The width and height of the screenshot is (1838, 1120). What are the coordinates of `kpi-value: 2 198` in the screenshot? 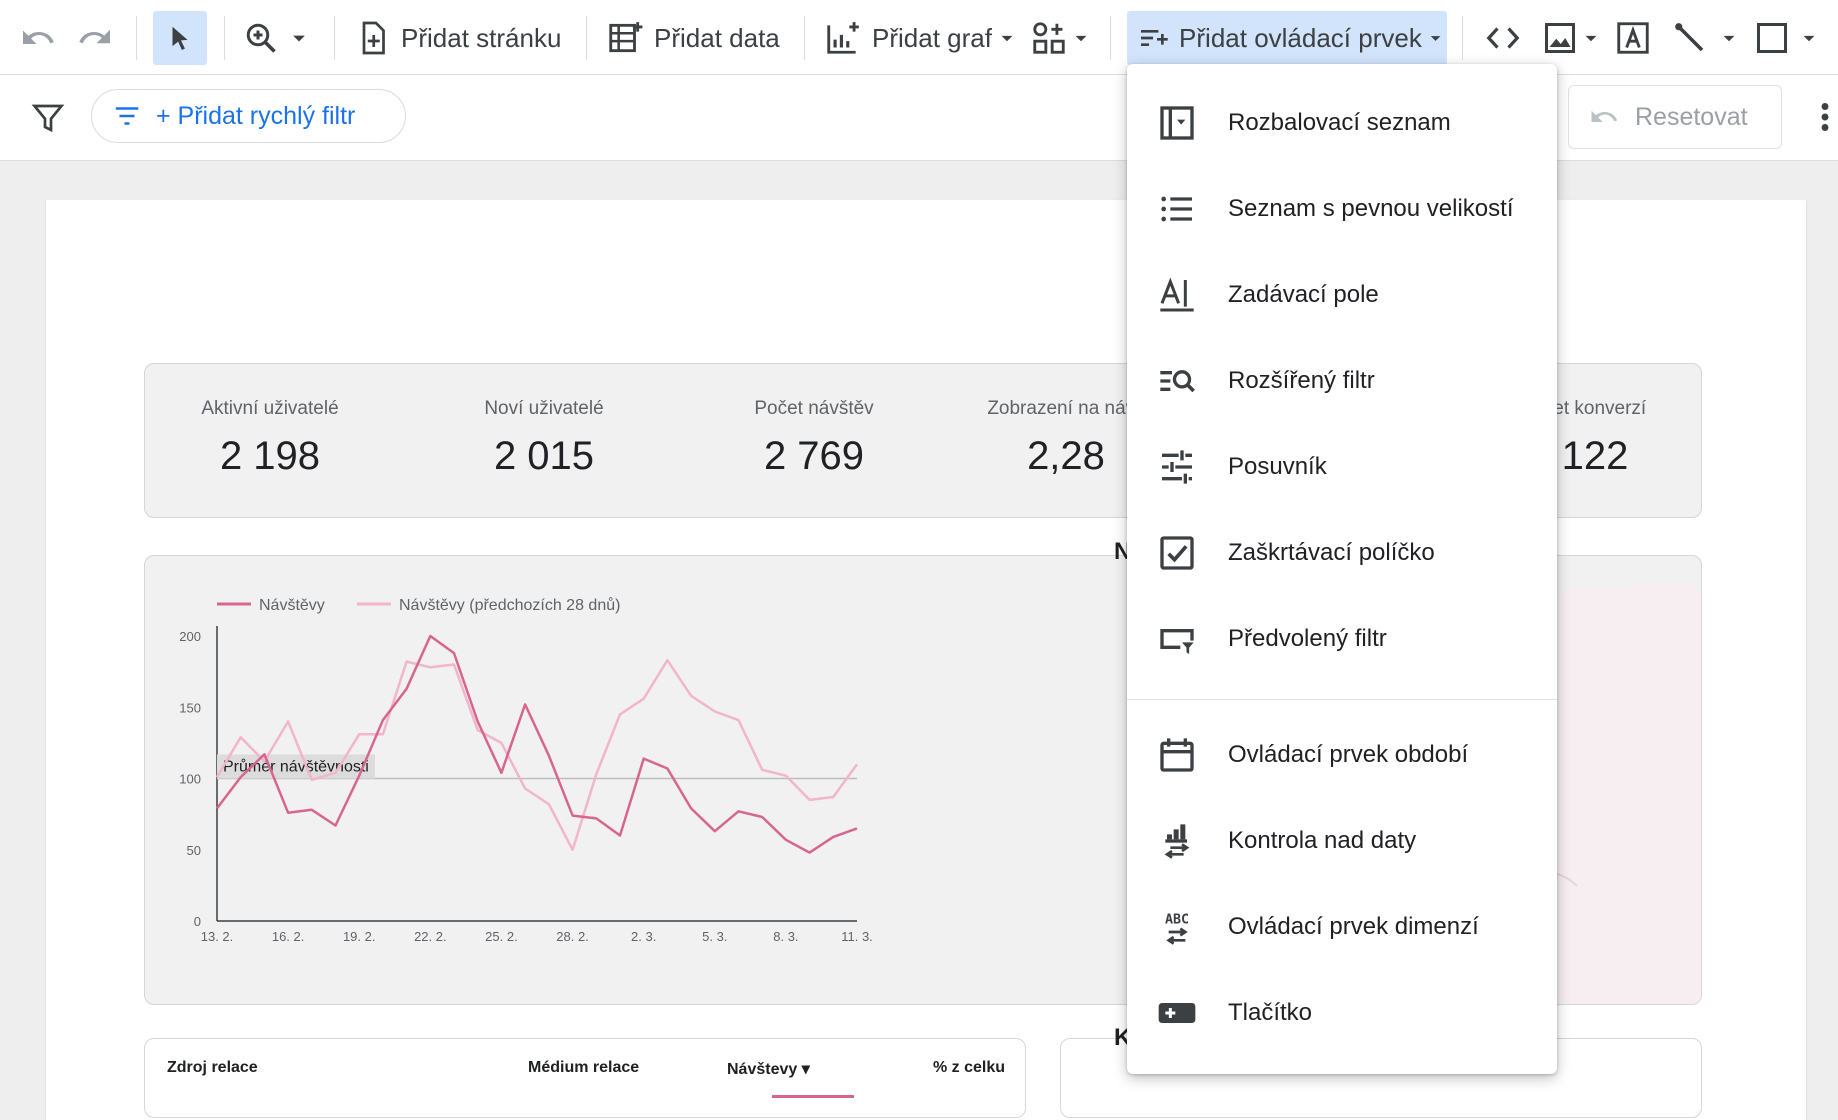 It's located at (270, 456).